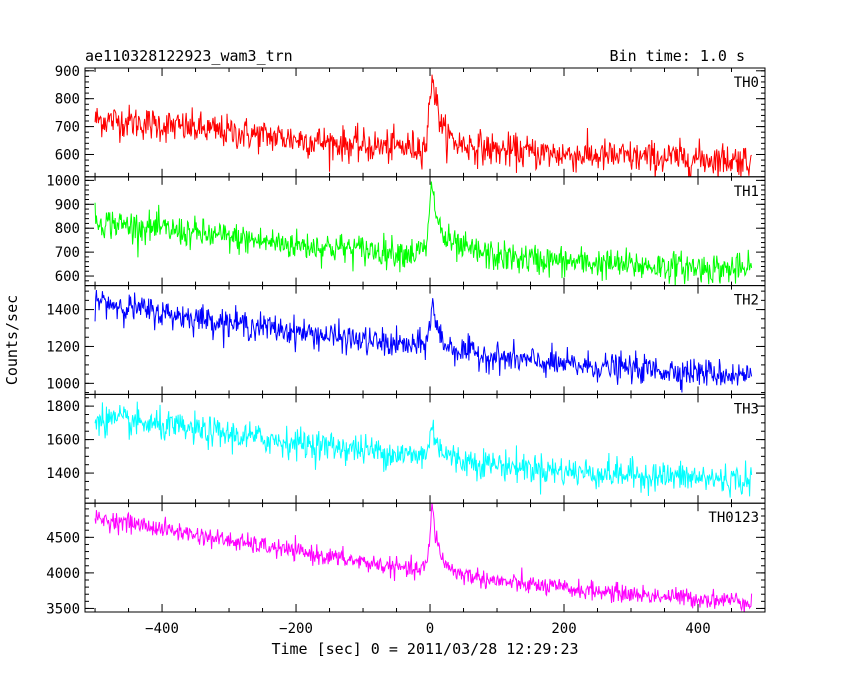 The image size is (850, 680). What do you see at coordinates (63, 441) in the screenshot?
I see `y-tick-label: 1600` at bounding box center [63, 441].